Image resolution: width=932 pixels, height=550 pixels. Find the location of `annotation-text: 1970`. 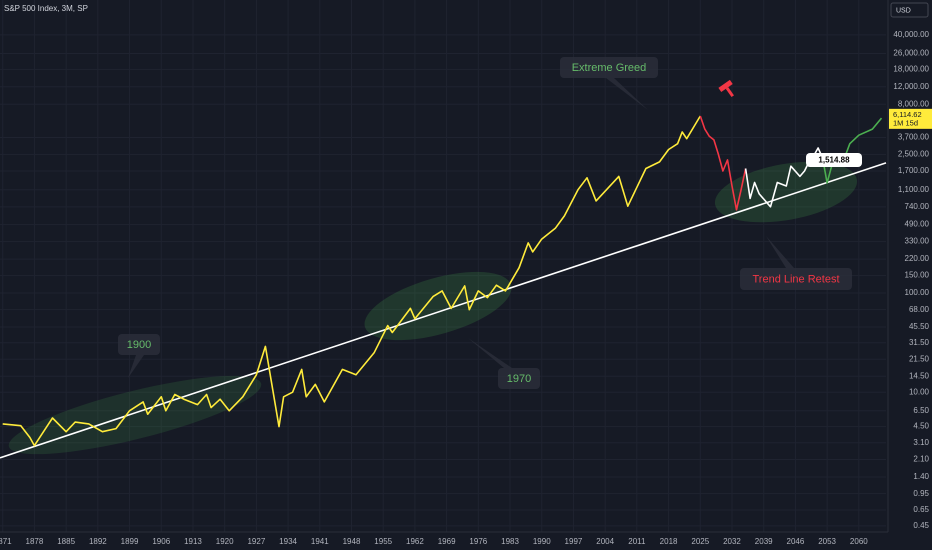

annotation-text: 1970 is located at coordinates (519, 379).